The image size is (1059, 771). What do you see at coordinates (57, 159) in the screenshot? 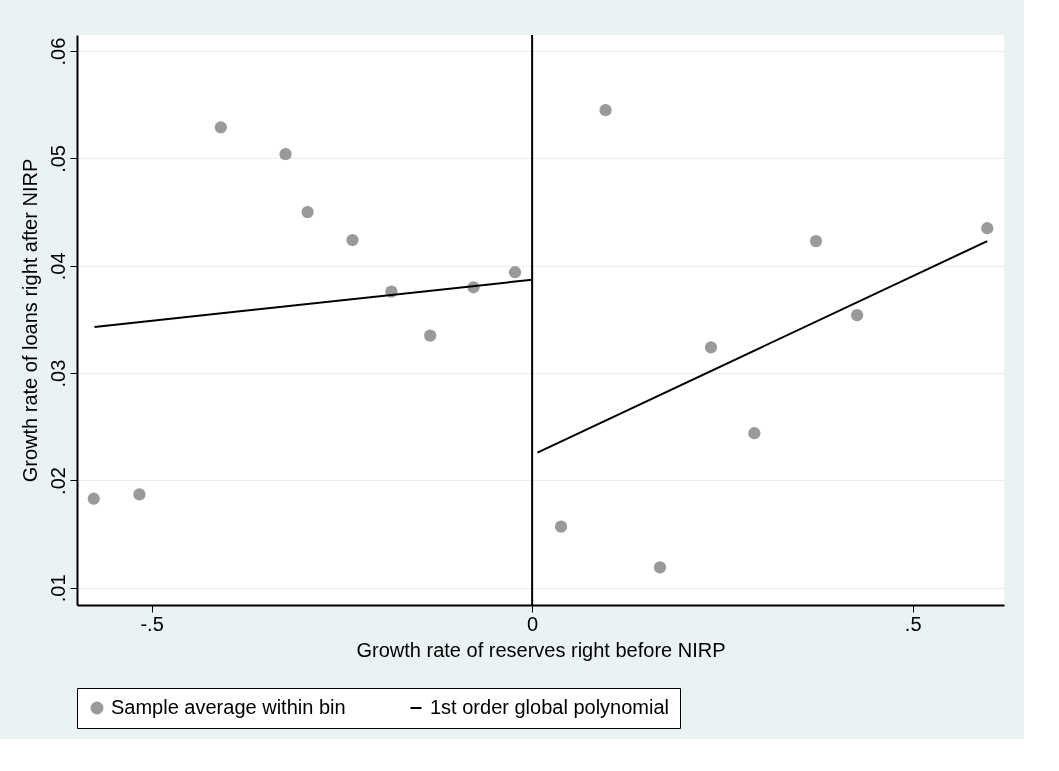
I see `y-tick-label: .05` at bounding box center [57, 159].